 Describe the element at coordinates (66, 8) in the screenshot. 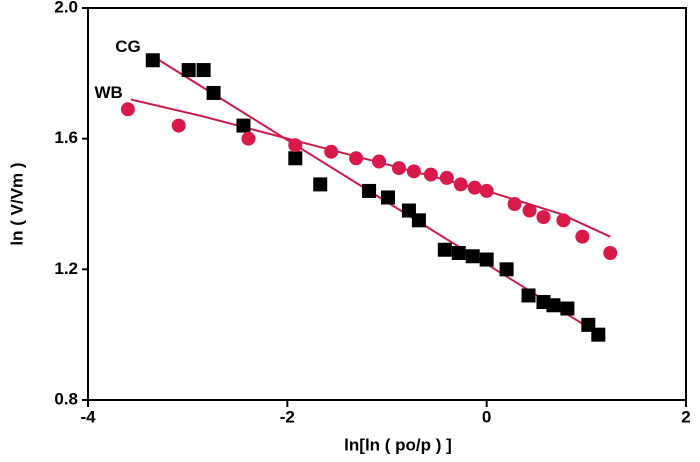

I see `y-tick-label: 2.0` at that location.